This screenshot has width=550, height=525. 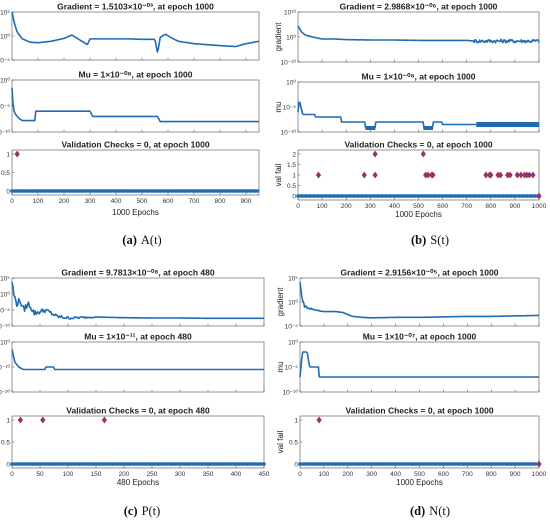 What do you see at coordinates (418, 240) in the screenshot?
I see `caption-letter: (b)` at bounding box center [418, 240].